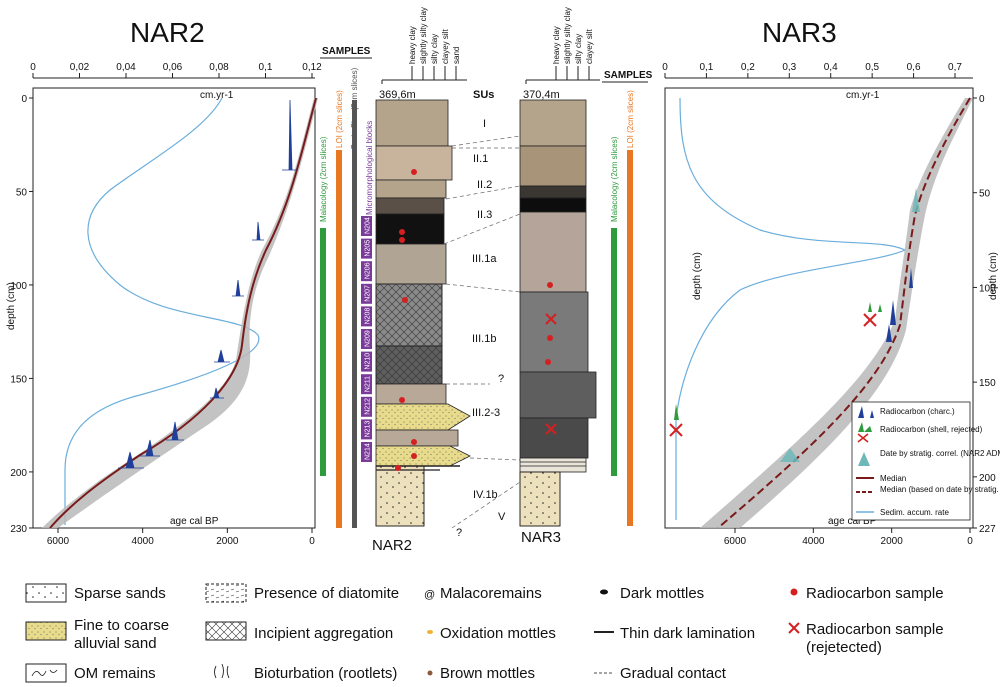 The image size is (1000, 687). I want to click on malacology-label: Malacology (2cm slices), so click(323, 179).